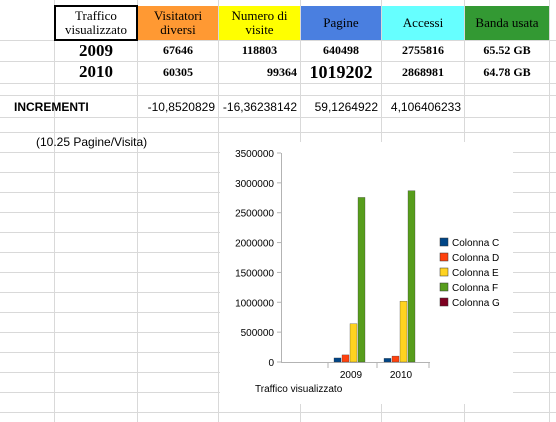 The width and height of the screenshot is (556, 422). I want to click on increment-accessi: 4,106406233, so click(425, 106).